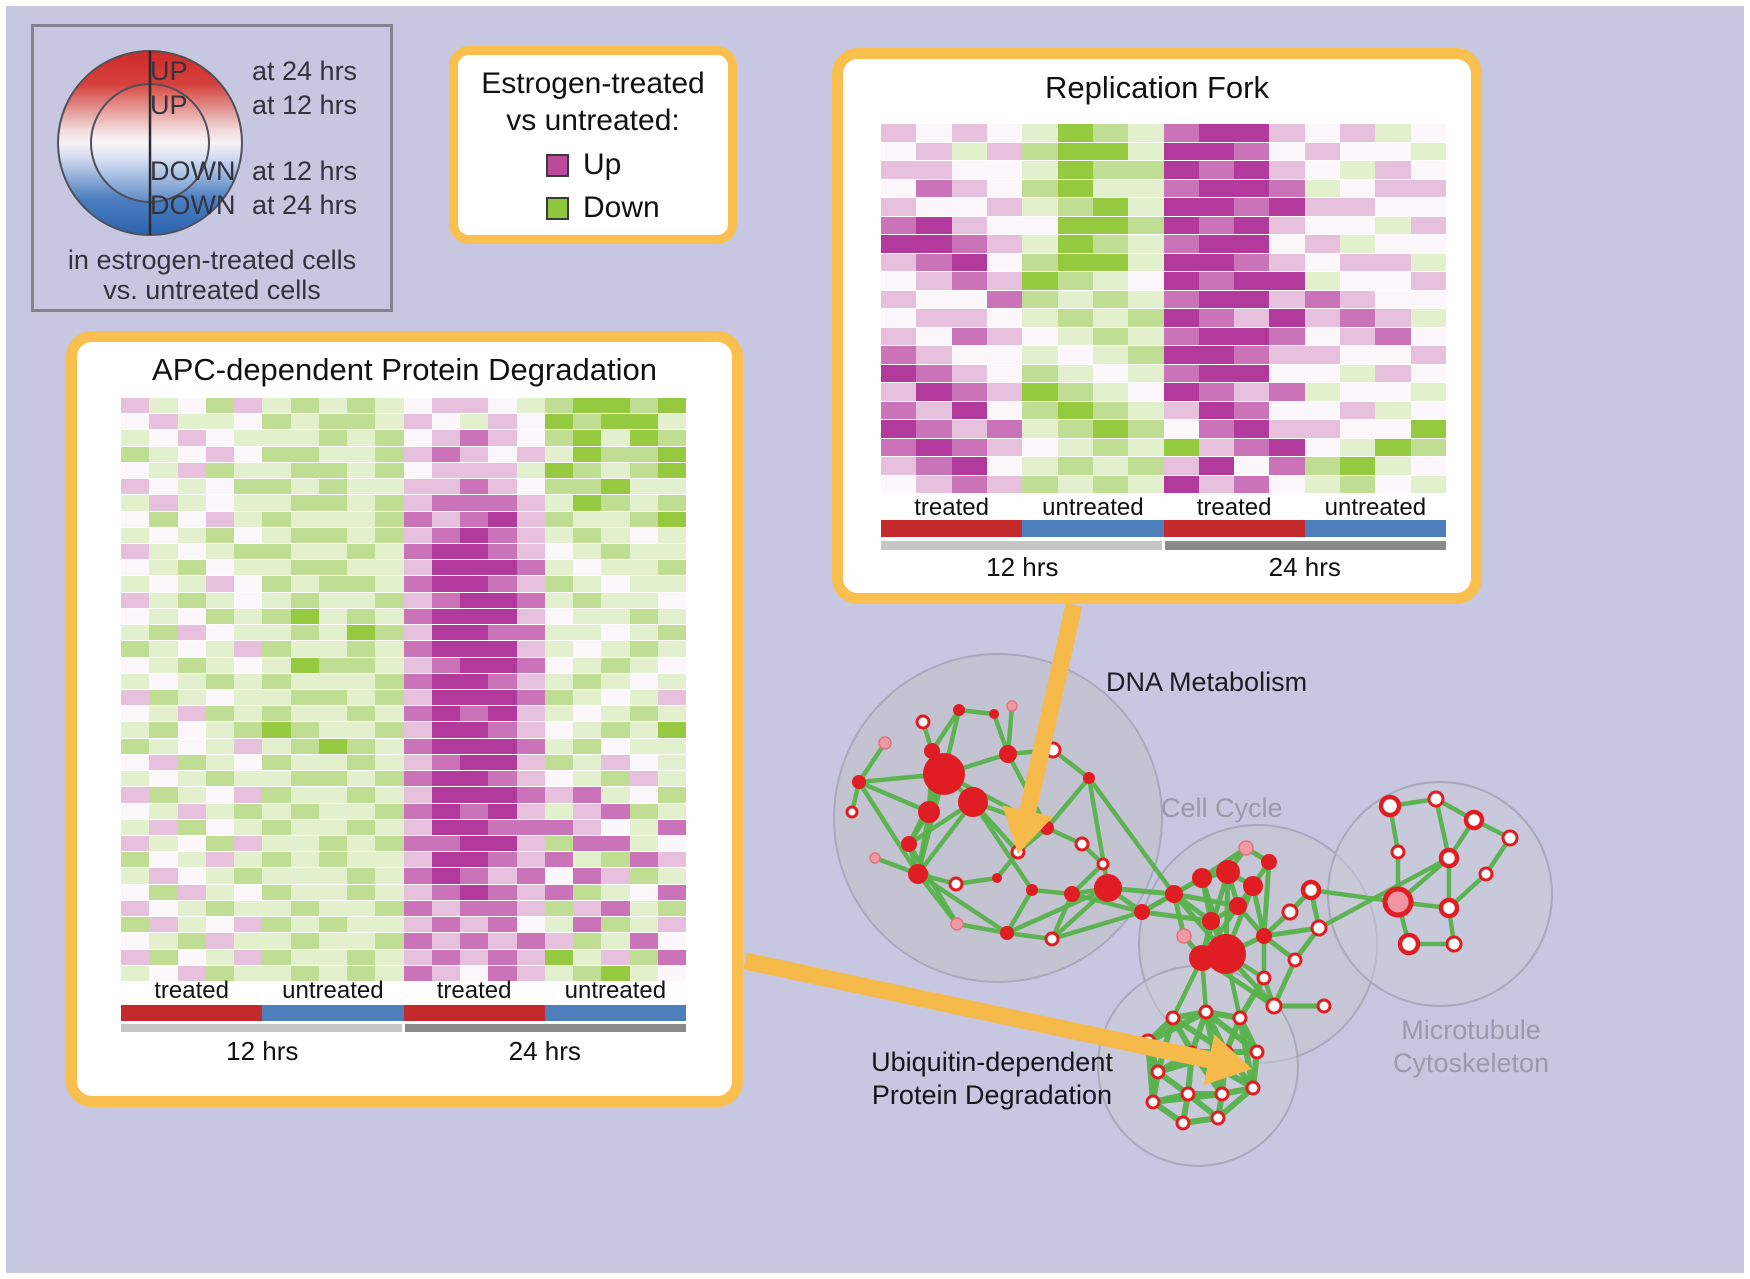  Describe the element at coordinates (1471, 1030) in the screenshot. I see `microtubule-label-line1: Microtubule` at that location.